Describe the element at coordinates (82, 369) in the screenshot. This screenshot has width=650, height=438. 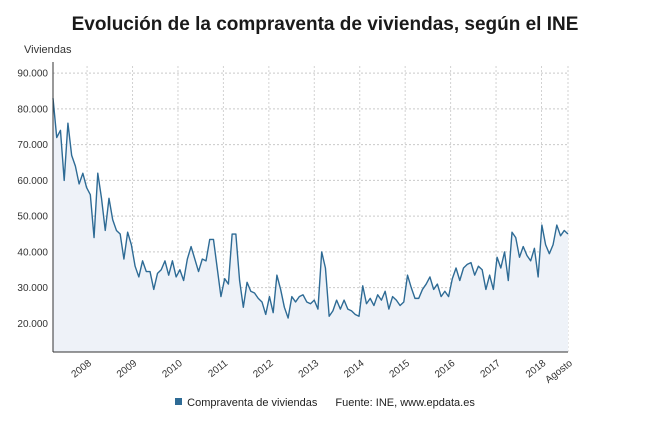
I see `x-tick-label: 2008` at that location.